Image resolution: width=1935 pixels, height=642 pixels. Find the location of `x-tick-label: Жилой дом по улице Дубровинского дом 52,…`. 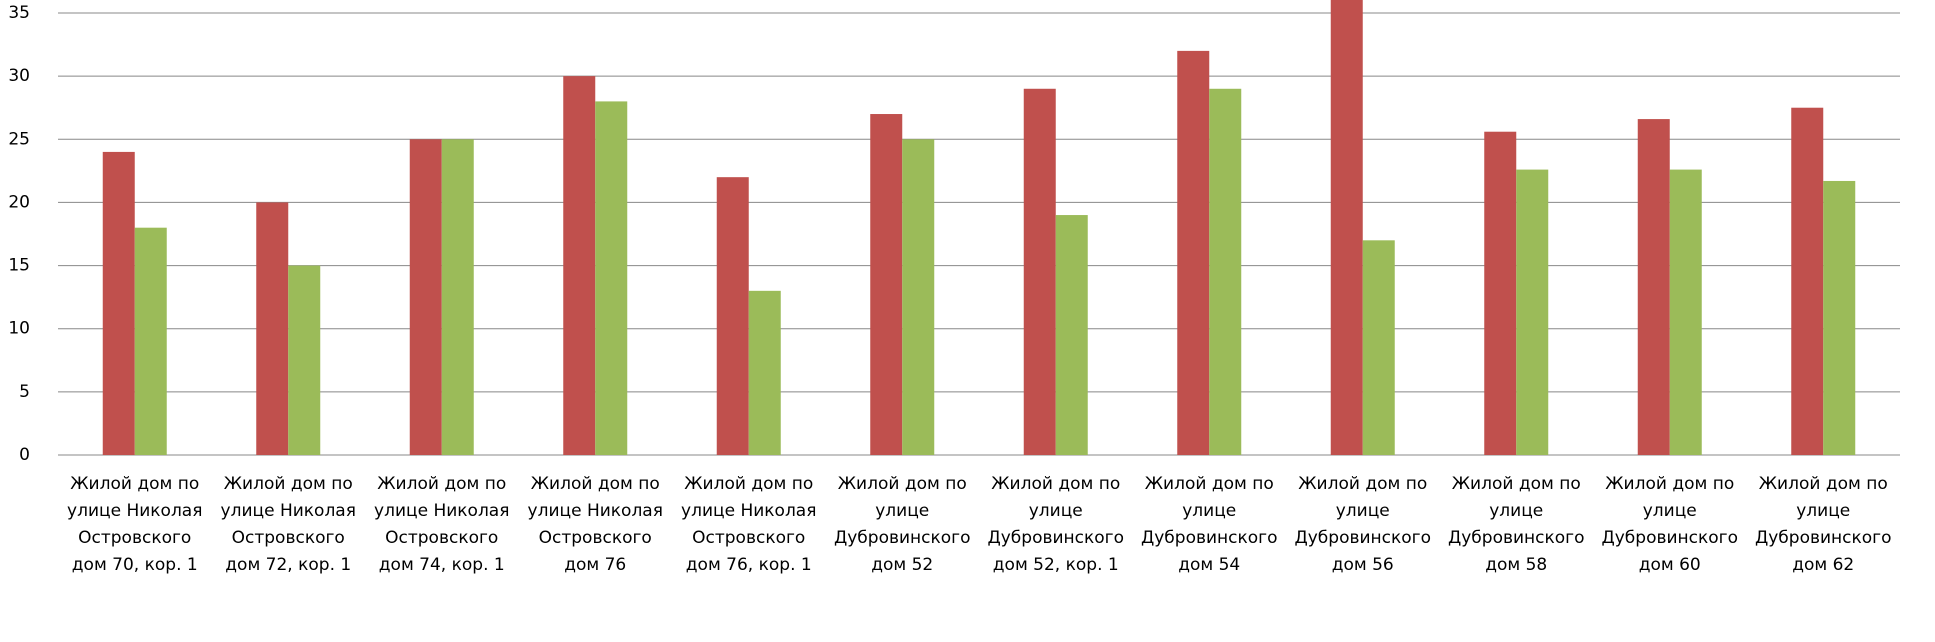

x-tick-label: Жилой дом по улице Дубровинского дом 52,… is located at coordinates (1056, 524).